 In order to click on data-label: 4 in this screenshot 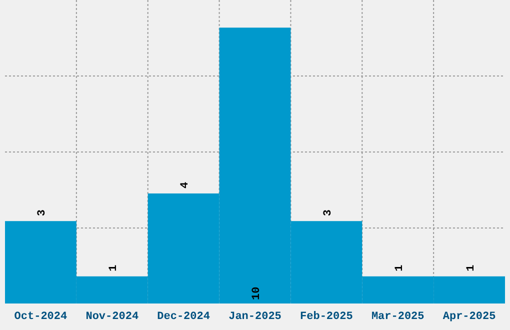, I will do `click(186, 184)`.